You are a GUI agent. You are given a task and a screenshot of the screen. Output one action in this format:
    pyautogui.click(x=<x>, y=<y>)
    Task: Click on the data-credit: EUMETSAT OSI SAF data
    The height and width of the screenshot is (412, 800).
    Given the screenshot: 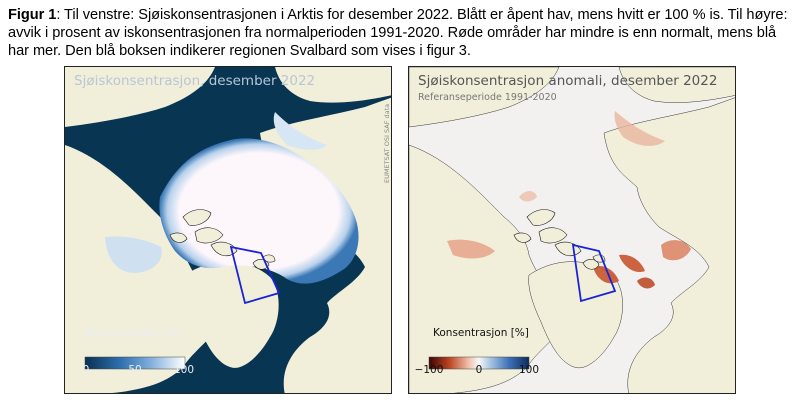 What is the action you would take?
    pyautogui.click(x=387, y=143)
    